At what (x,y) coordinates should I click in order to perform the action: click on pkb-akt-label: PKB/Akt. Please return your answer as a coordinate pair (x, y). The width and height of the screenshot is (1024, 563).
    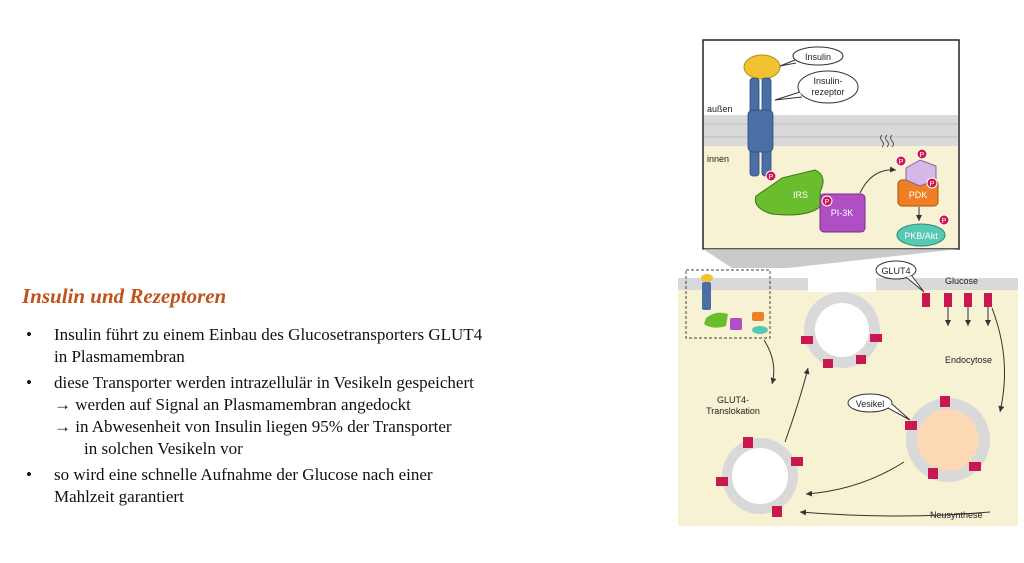
    Looking at the image, I should click on (921, 236).